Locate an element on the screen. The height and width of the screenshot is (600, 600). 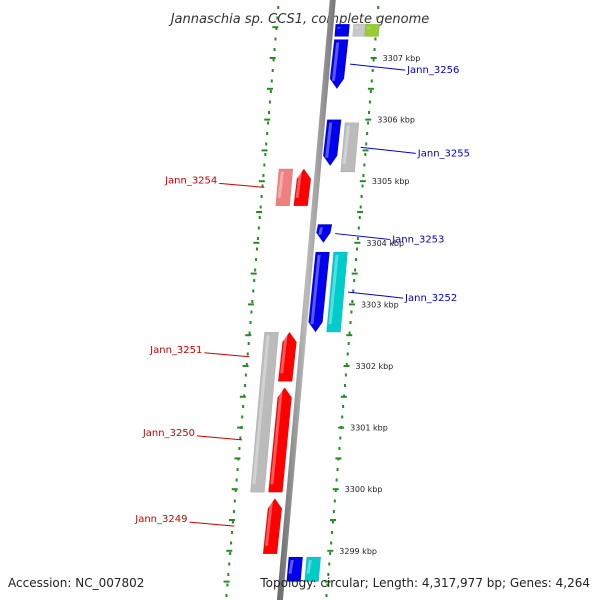
gene-g-top-green is located at coordinates (372, 30).